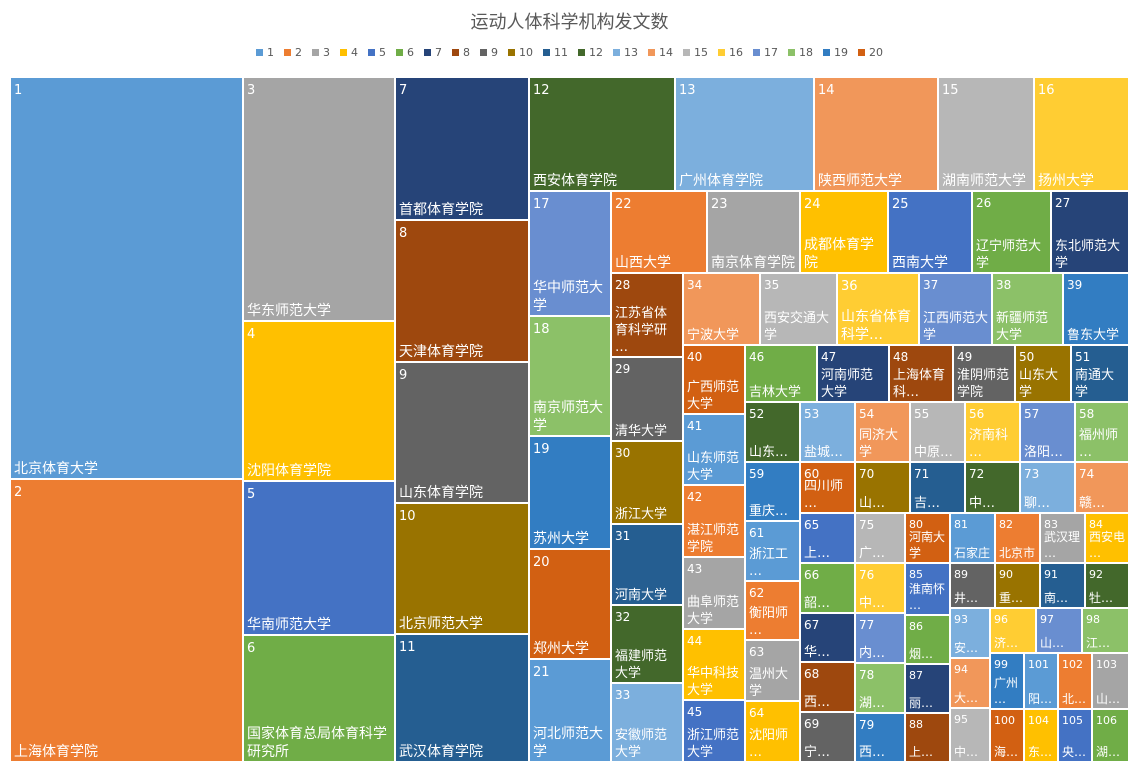  I want to click on legend-item-2: 2, so click(293, 52).